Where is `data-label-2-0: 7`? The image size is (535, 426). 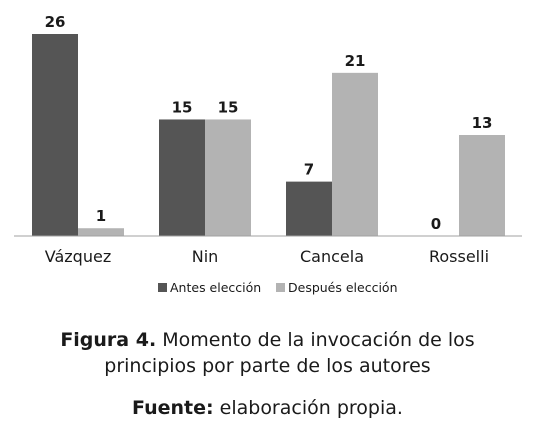 data-label-2-0: 7 is located at coordinates (309, 170).